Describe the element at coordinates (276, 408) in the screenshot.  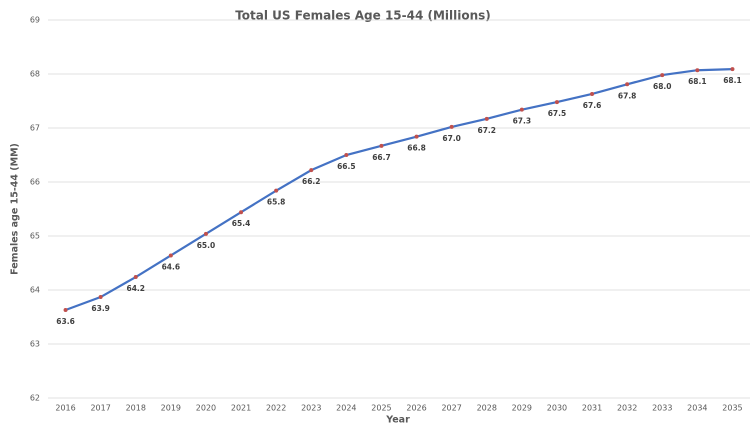
I see `x-tick-label: 2022` at that location.